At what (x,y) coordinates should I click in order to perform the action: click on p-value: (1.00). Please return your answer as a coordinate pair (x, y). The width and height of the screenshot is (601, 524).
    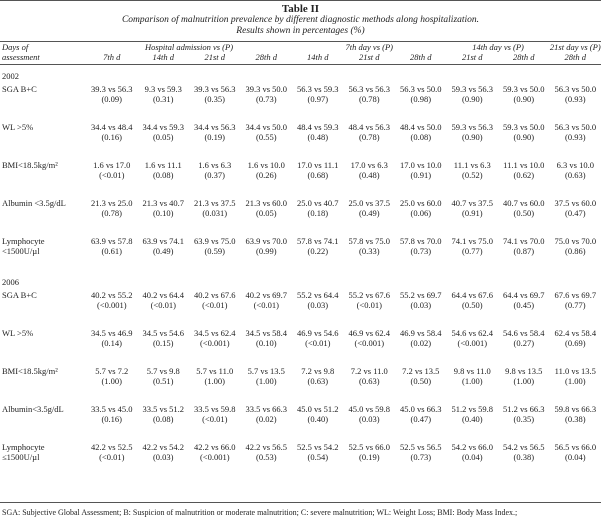
    Looking at the image, I should click on (524, 381).